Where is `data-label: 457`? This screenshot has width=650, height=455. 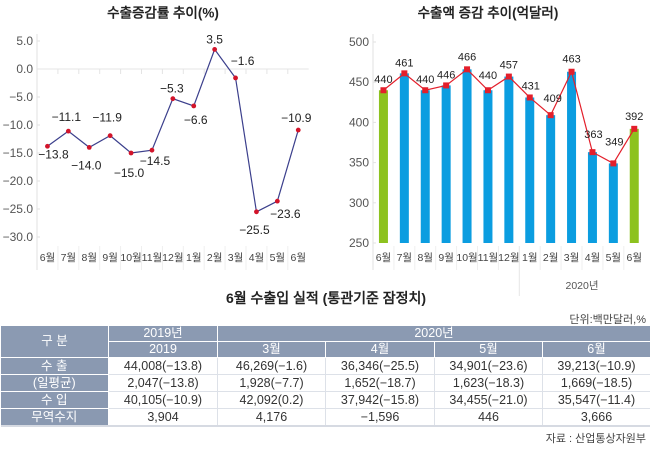
data-label: 457 is located at coordinates (509, 66).